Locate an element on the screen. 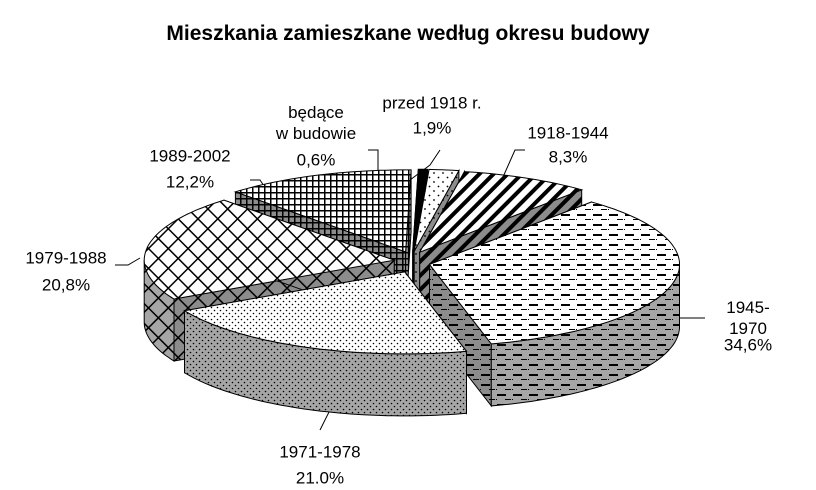 The image size is (816, 490). slice-label: 1979-1988 is located at coordinates (66, 258).